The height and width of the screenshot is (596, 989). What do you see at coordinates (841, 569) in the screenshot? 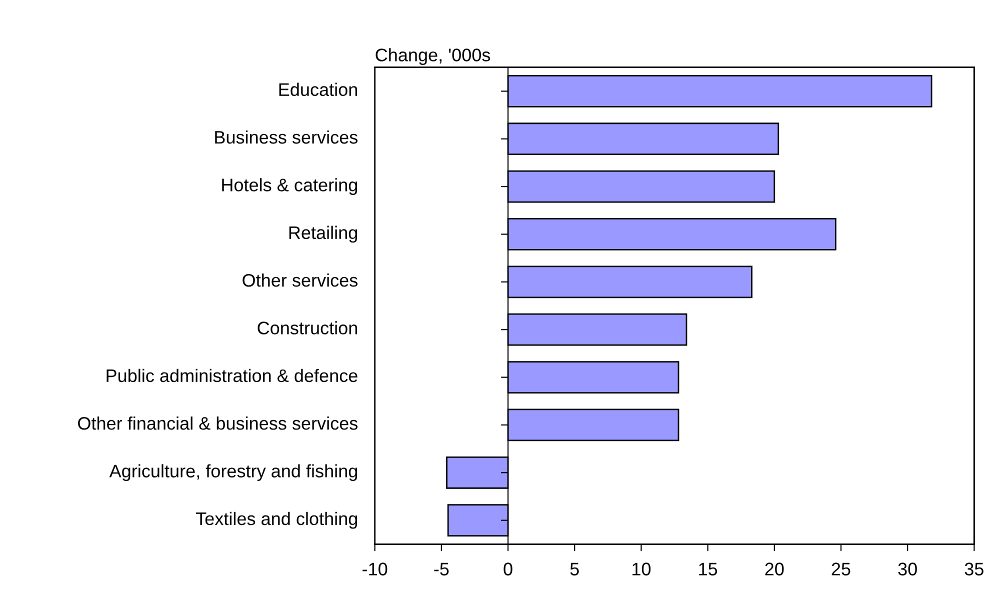
I see `x-tick-label: 25` at bounding box center [841, 569].